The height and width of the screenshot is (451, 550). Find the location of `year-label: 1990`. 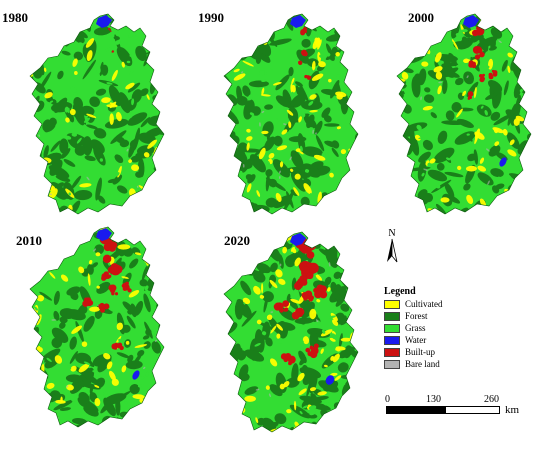

year-label: 1990 is located at coordinates (211, 17).